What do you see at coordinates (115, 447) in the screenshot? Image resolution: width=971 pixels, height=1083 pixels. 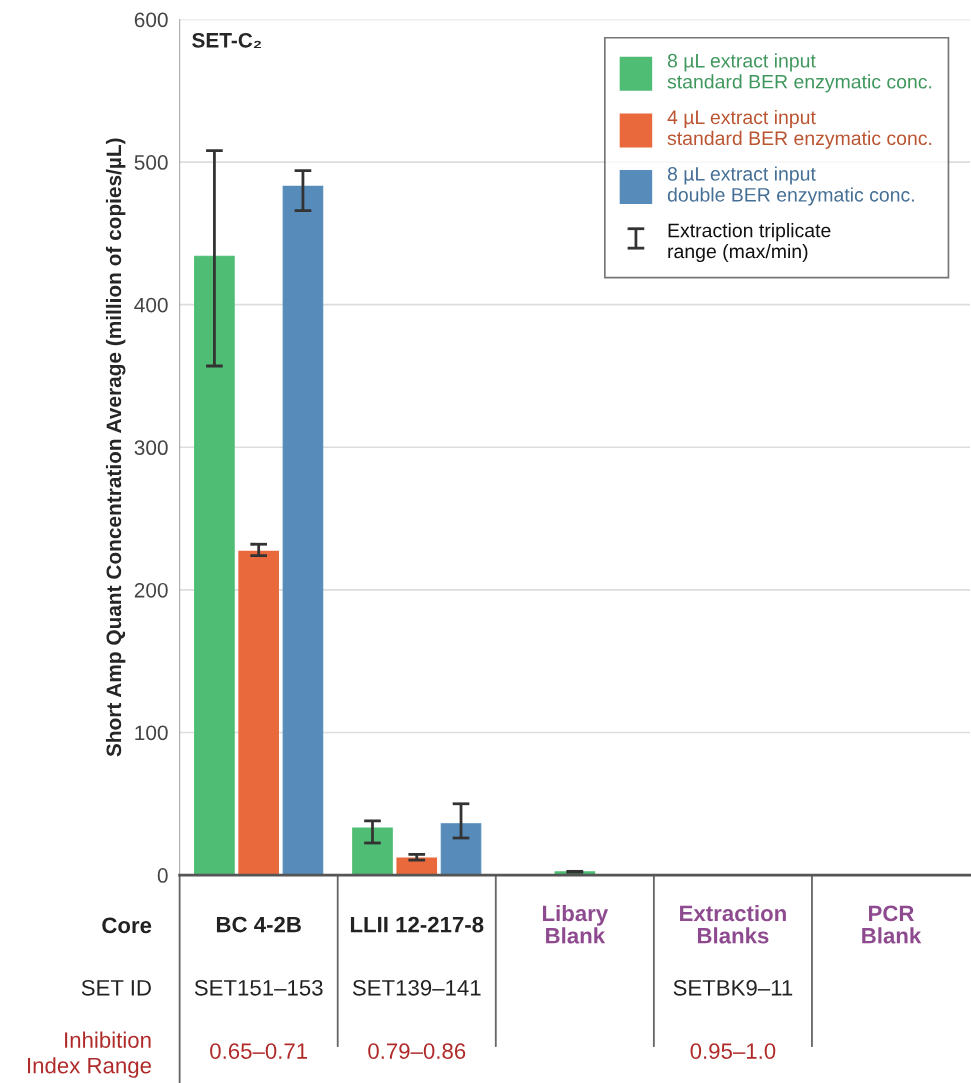 I see `y-axis-title: Short Amp Quant Concentration Average (million of copies/µL)` at bounding box center [115, 447].